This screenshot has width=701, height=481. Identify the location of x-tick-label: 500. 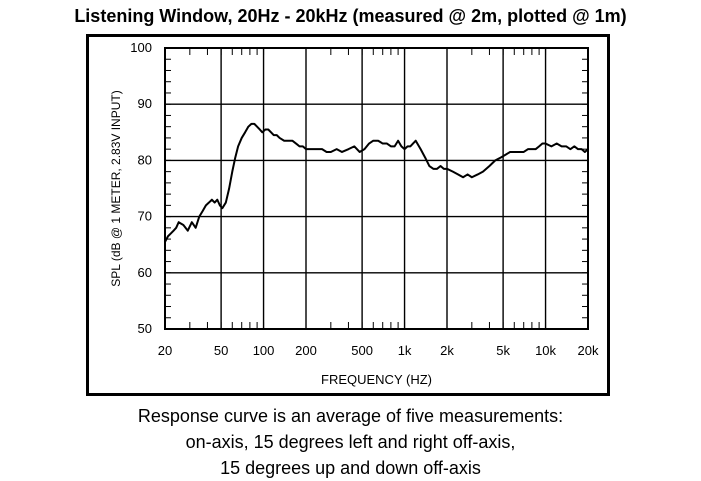
(362, 350).